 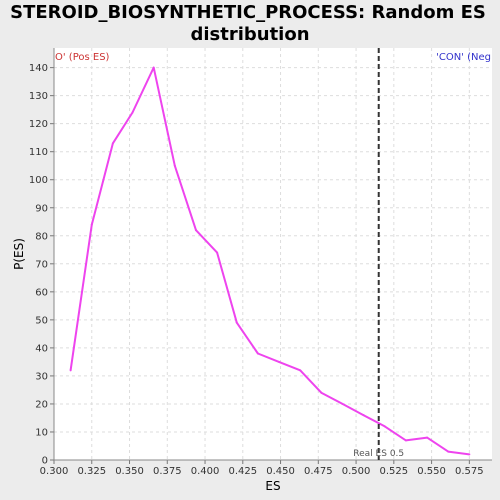 What do you see at coordinates (82, 57) in the screenshot?
I see `legend-pos-label: O' (Pos ES)` at bounding box center [82, 57].